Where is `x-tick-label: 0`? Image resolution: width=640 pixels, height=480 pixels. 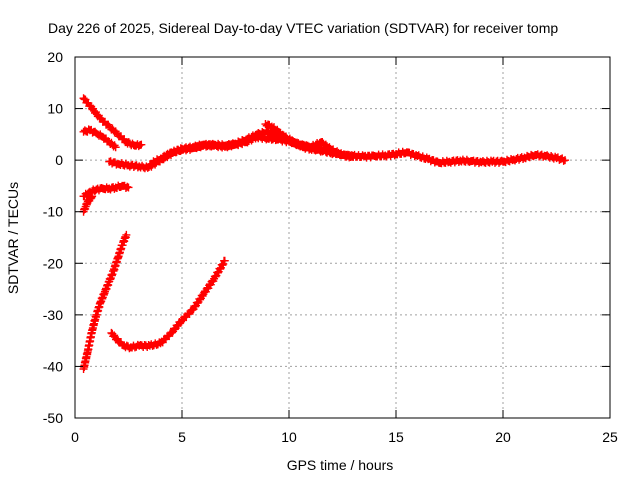
x-tick-label: 0 is located at coordinates (75, 437).